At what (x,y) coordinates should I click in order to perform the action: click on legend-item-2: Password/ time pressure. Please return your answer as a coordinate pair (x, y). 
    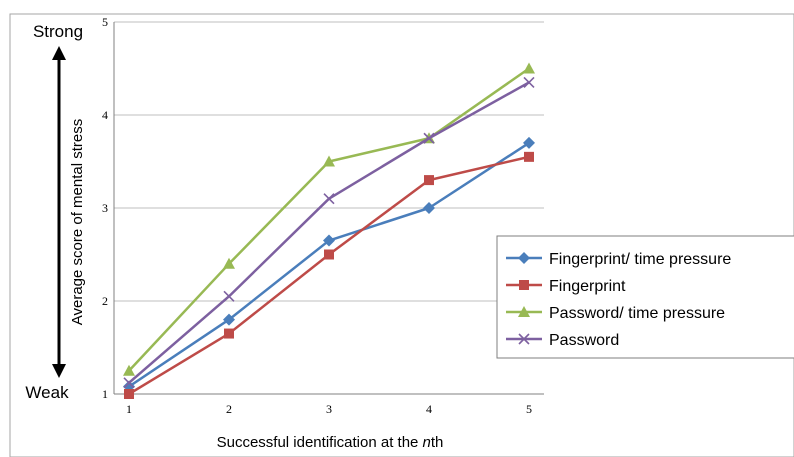
    Looking at the image, I should click on (615, 313).